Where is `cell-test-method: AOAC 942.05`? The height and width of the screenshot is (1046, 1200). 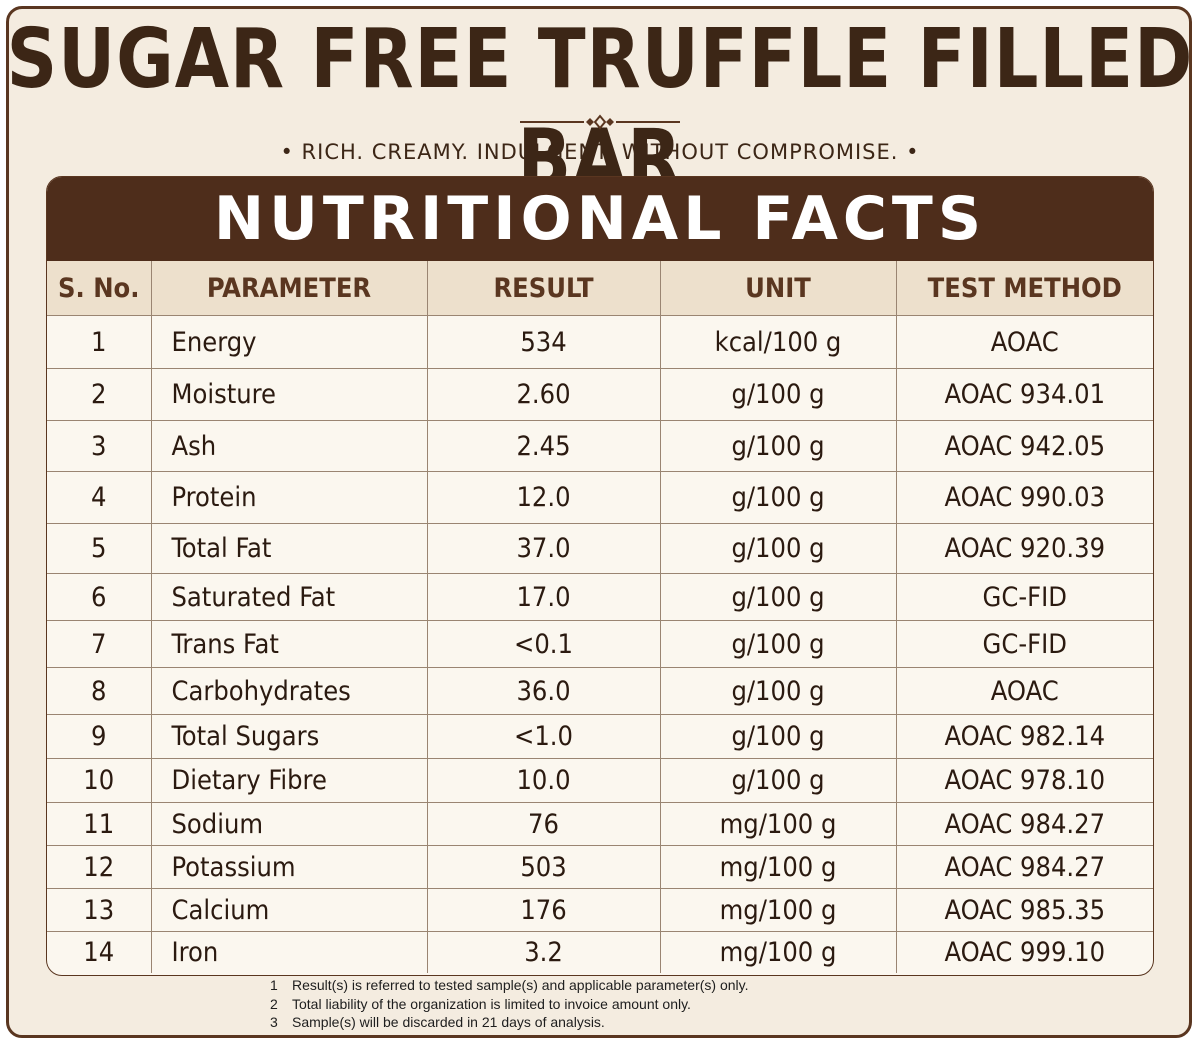 cell-test-method: AOAC 942.05 is located at coordinates (1024, 446).